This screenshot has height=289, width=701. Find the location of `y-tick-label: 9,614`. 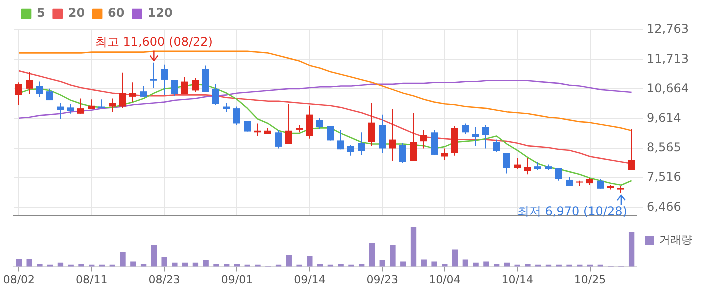

y-tick-label: 9,614 is located at coordinates (664, 118).